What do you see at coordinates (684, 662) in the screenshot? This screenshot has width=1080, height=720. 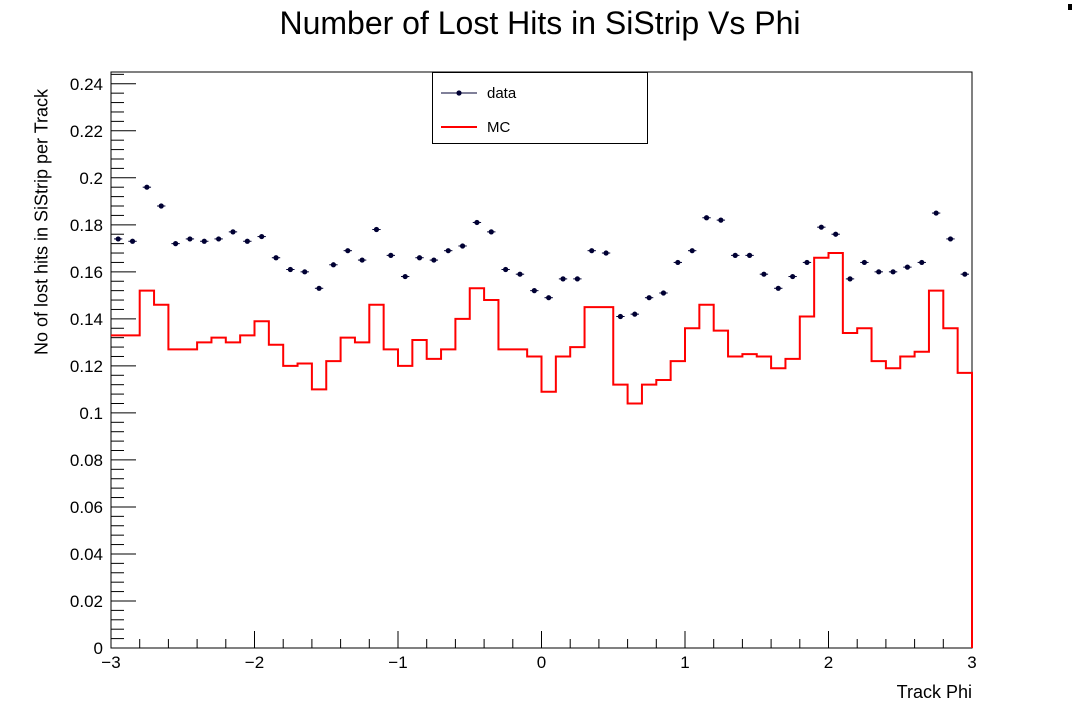 I see `x-tick-label: 1` at bounding box center [684, 662].